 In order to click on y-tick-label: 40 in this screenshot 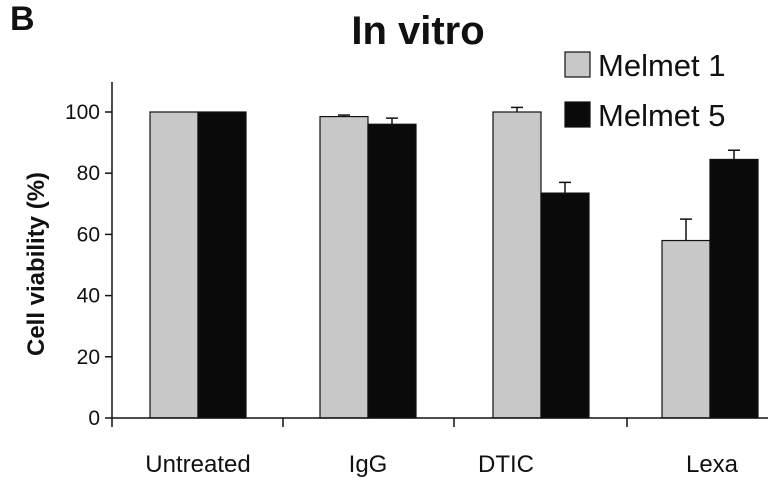, I will do `click(88, 296)`.